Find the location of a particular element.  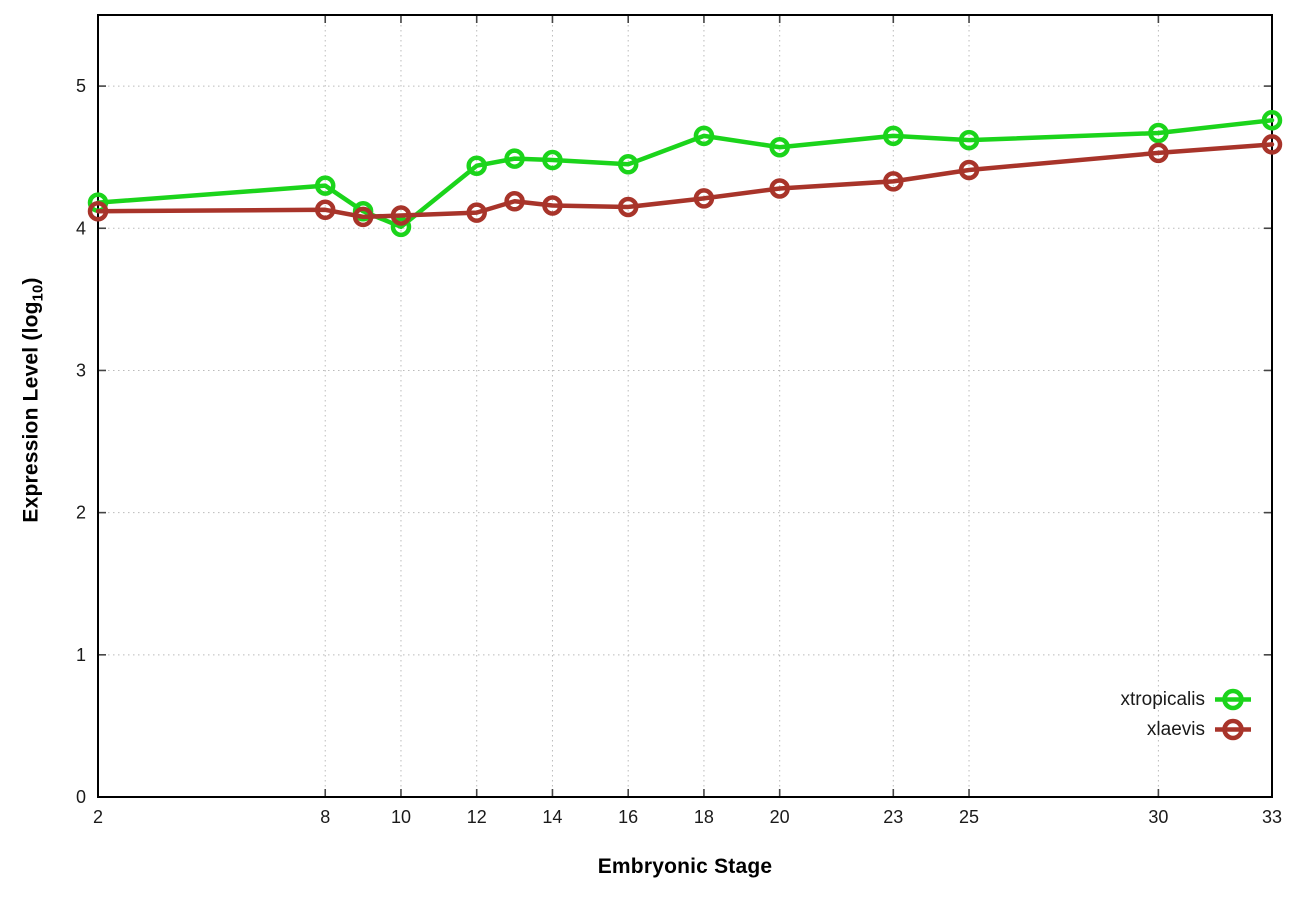

legend: xtropicalis xlaevis is located at coordinates (1186, 714).